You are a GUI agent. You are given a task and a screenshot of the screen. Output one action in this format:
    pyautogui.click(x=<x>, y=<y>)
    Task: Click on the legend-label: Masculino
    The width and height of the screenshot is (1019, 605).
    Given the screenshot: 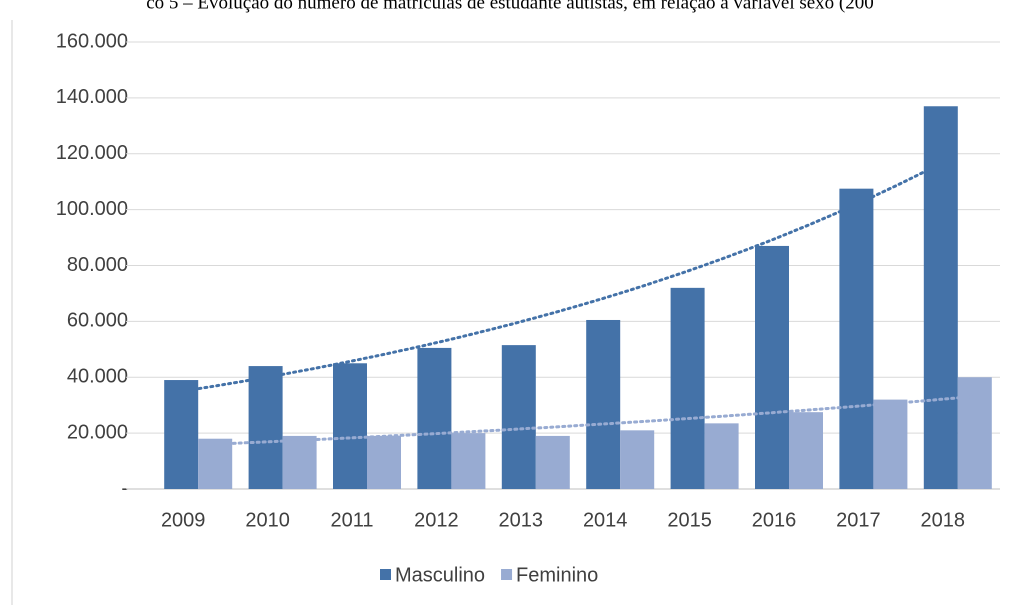 What is the action you would take?
    pyautogui.click(x=440, y=575)
    